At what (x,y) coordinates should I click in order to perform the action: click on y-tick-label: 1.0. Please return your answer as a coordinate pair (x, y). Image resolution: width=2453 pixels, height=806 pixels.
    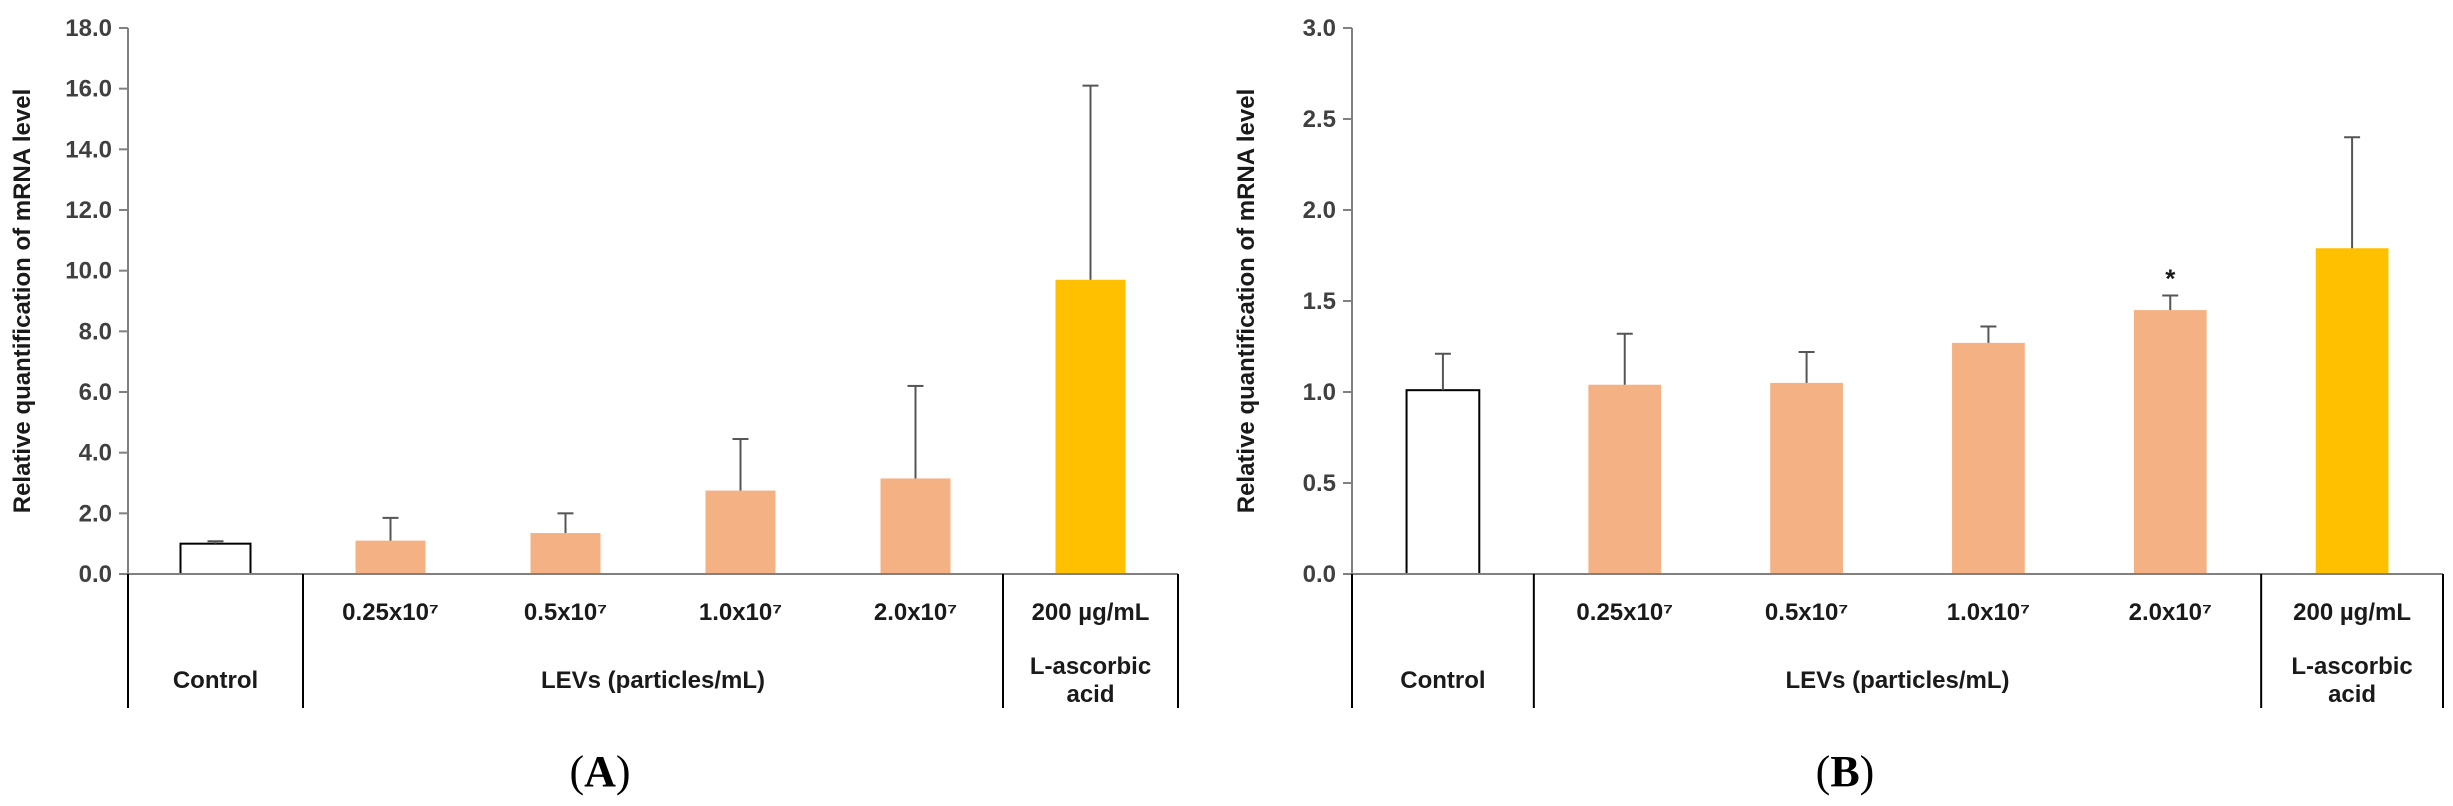
    Looking at the image, I should click on (1319, 392).